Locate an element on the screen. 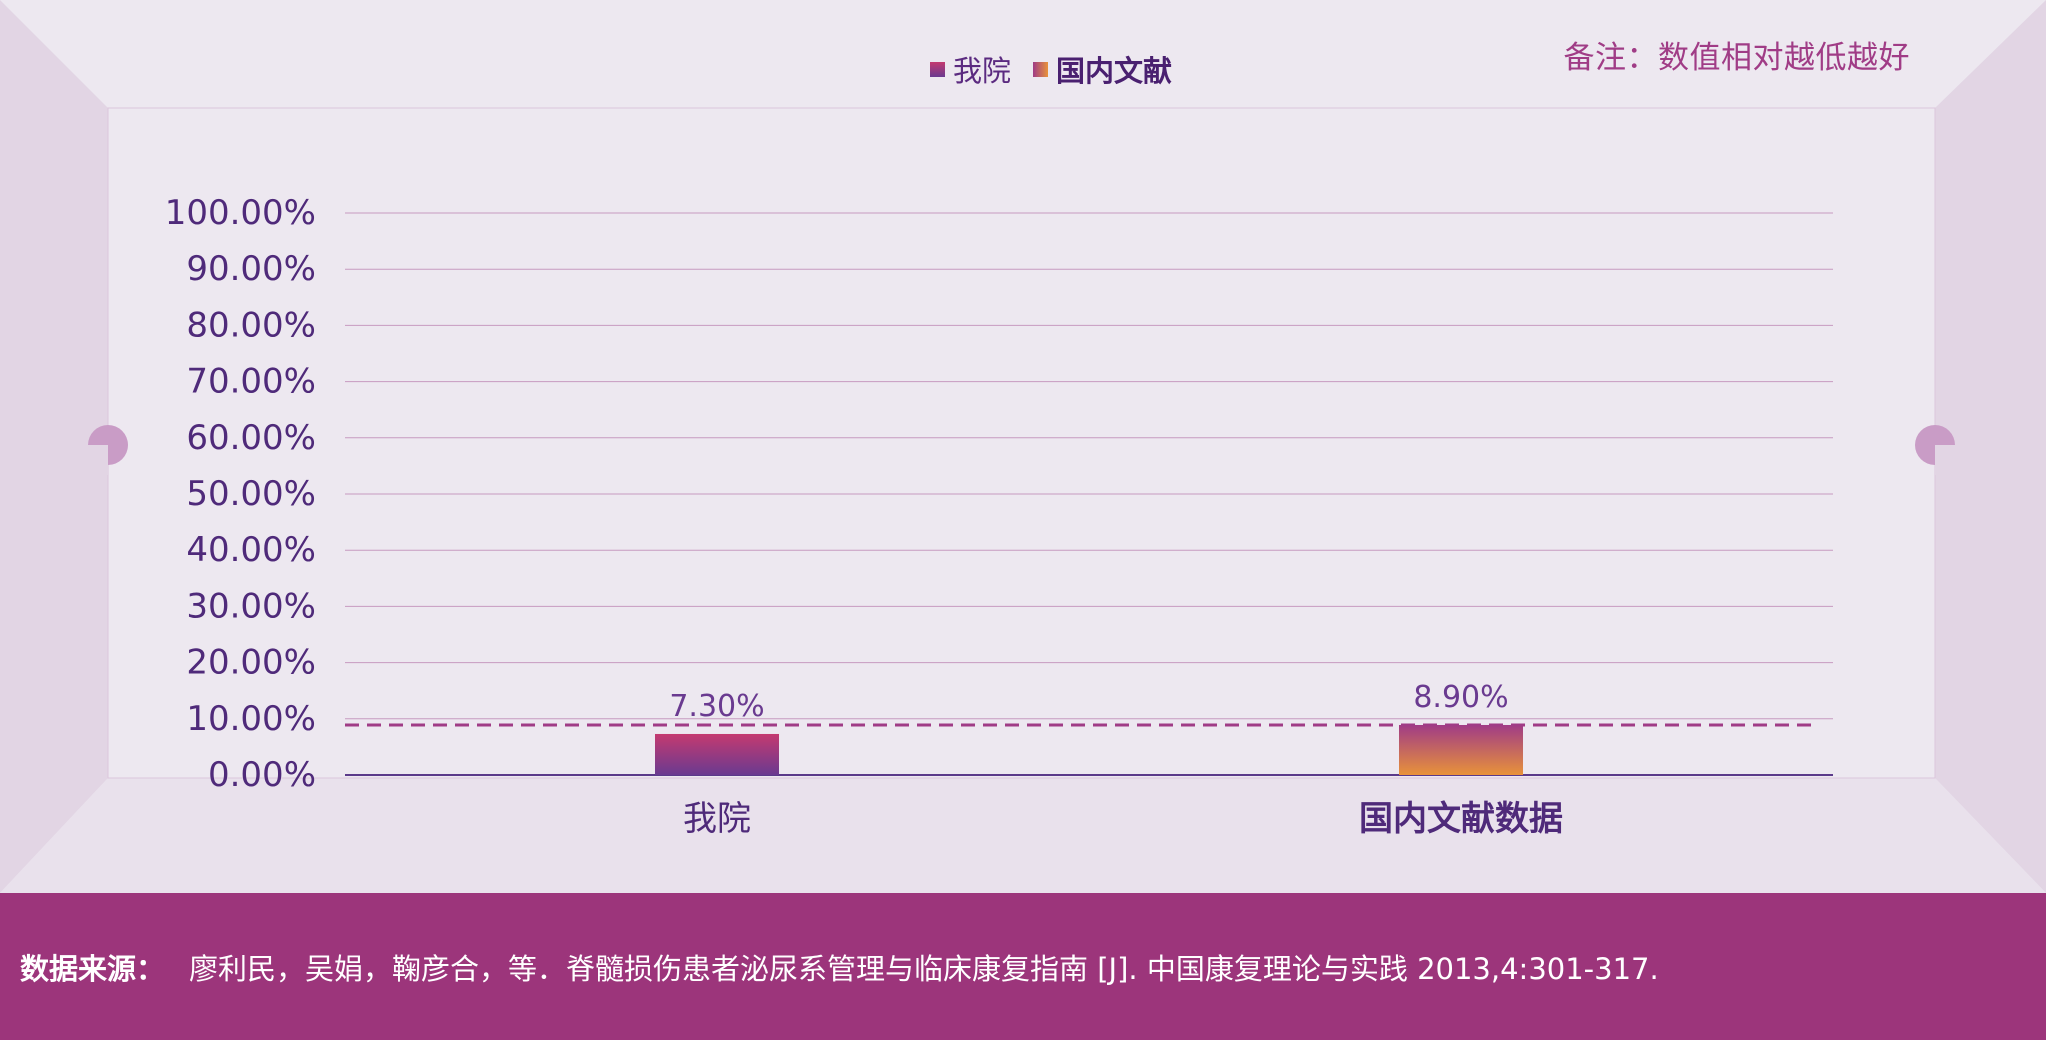 The image size is (2046, 1040). data-label: 7.30% is located at coordinates (716, 706).